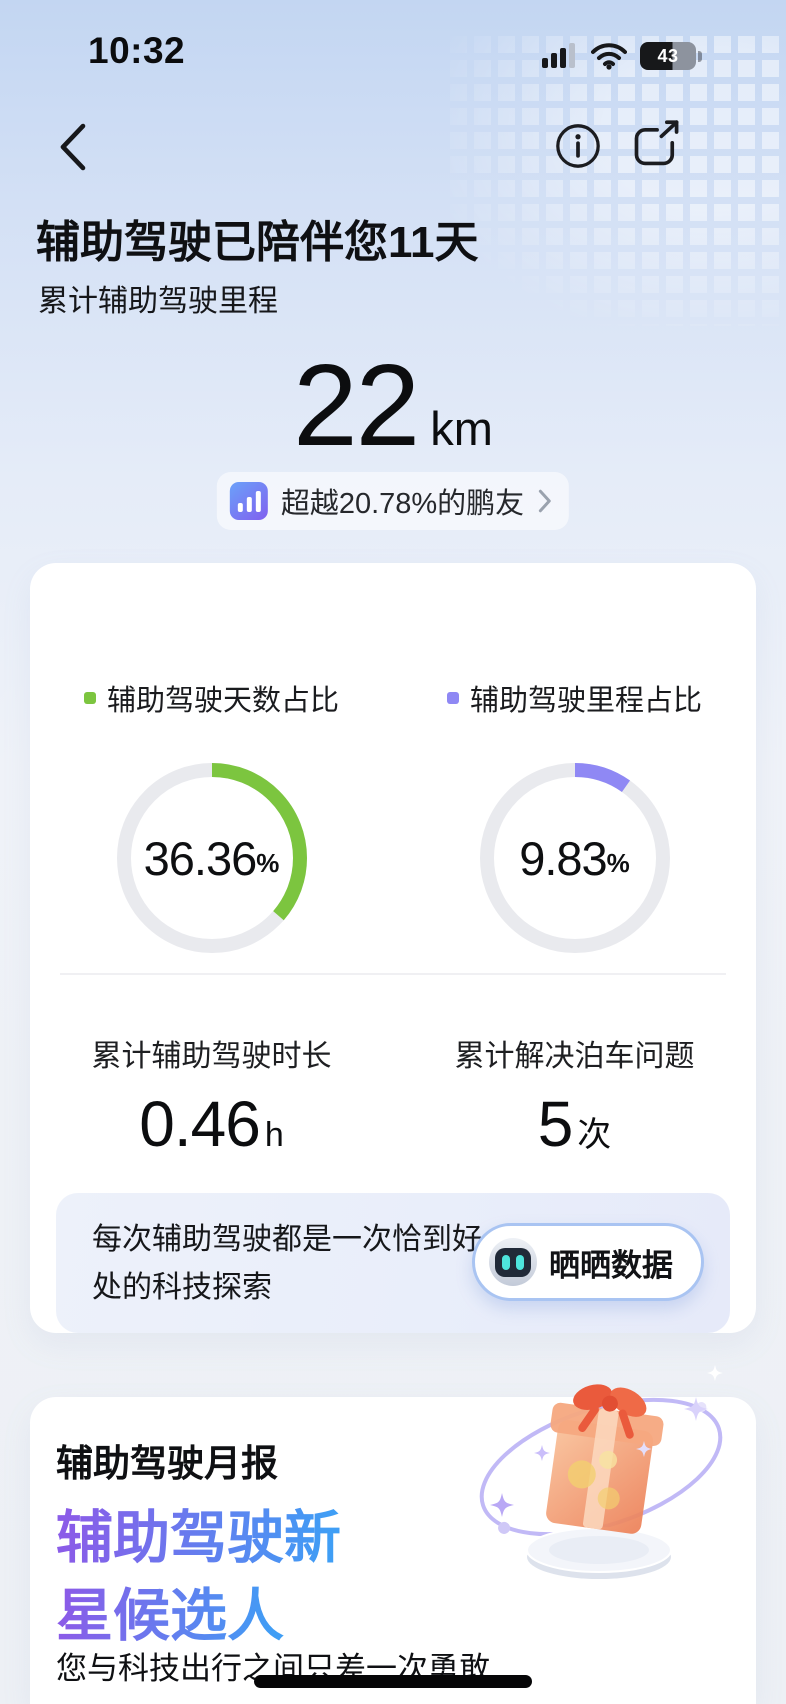 The height and width of the screenshot is (1704, 786). I want to click on metric-duration-label: 累计辅助驾驶时长, so click(211, 1056).